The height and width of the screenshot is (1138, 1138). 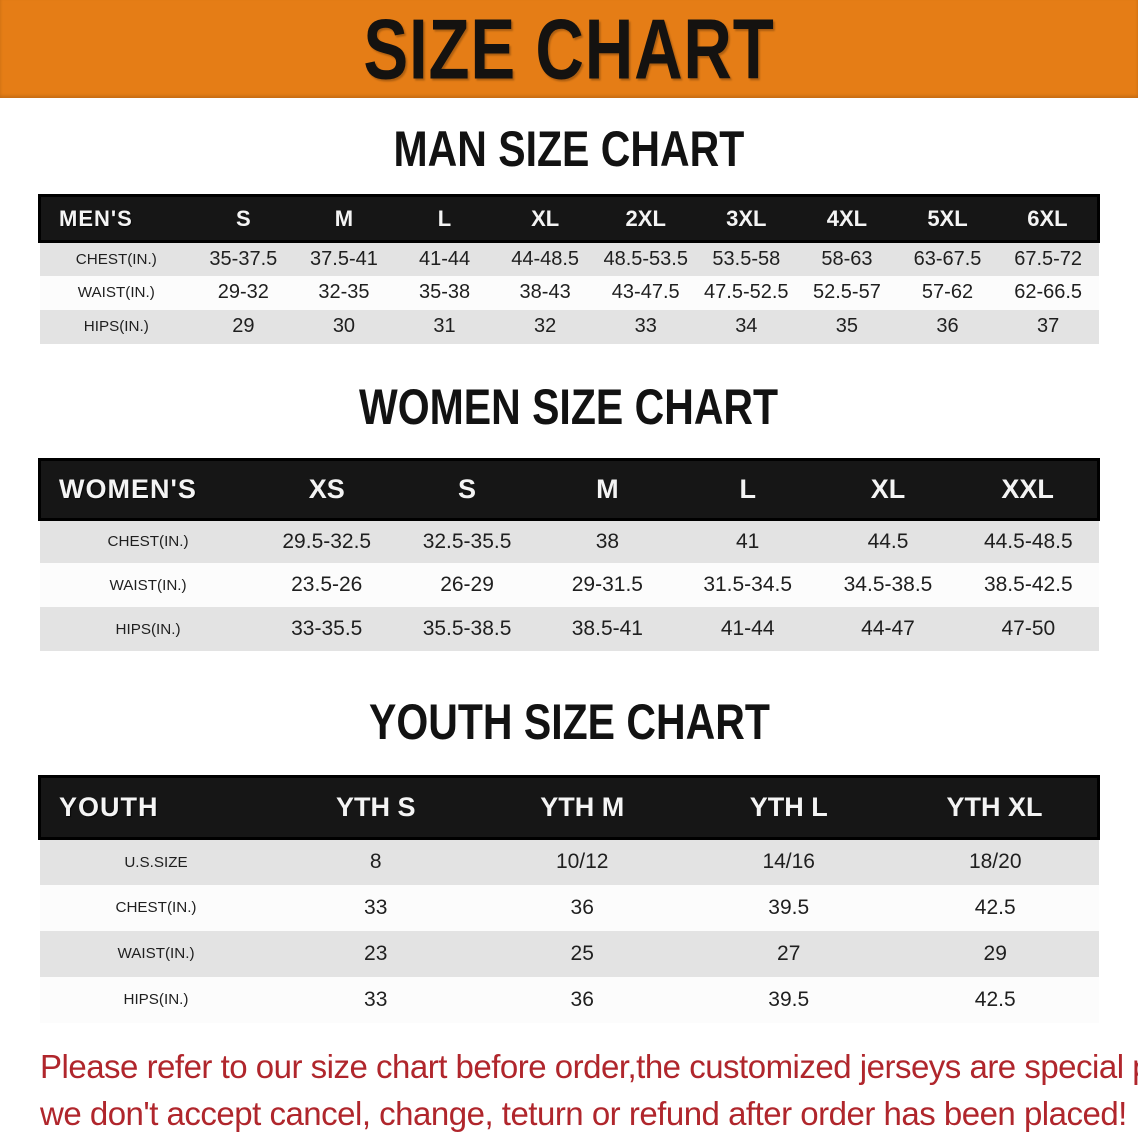 I want to click on size-column-header: XS, so click(x=327, y=489).